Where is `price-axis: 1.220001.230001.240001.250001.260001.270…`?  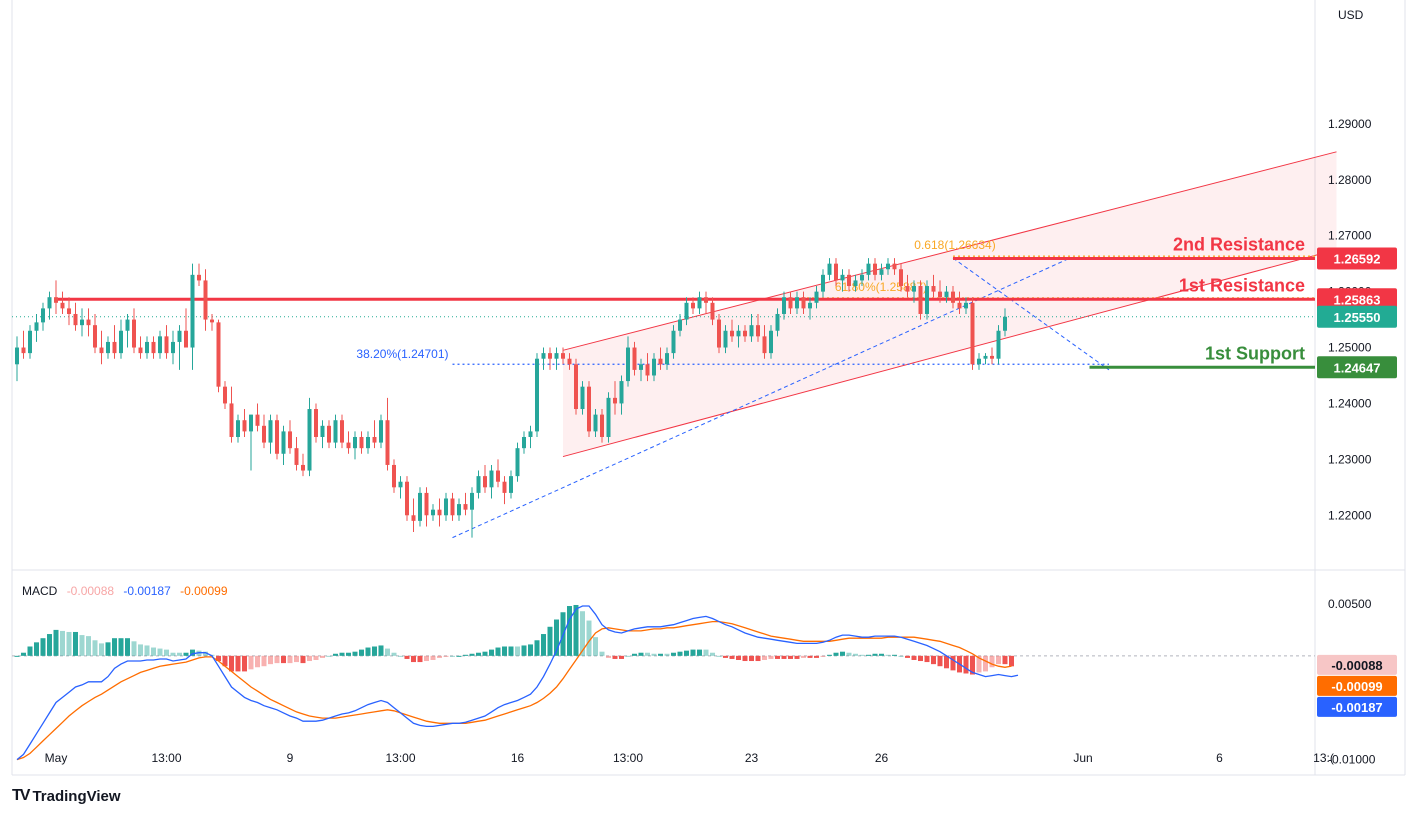 price-axis: 1.220001.230001.240001.250001.260001.270… is located at coordinates (1357, 442).